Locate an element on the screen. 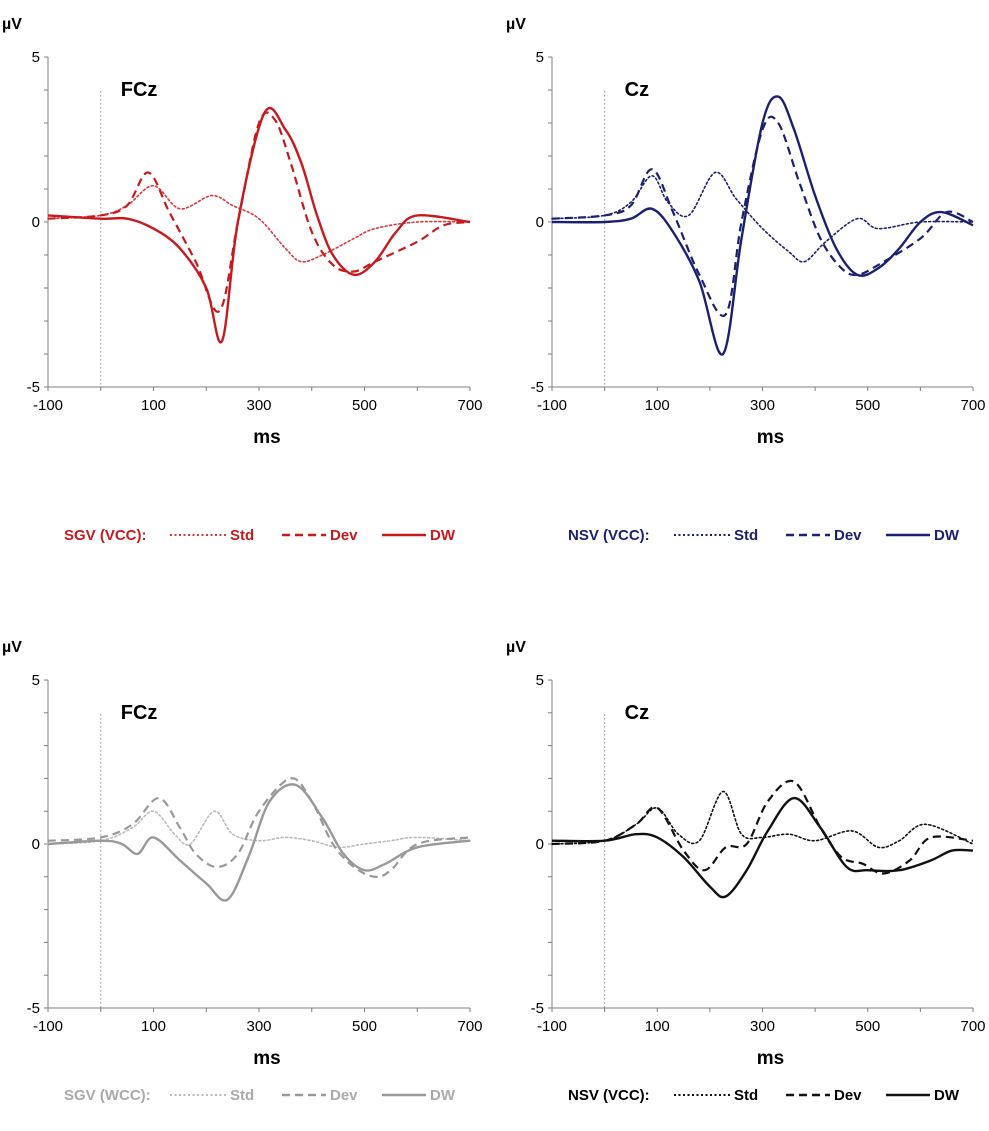 The image size is (989, 1131). legend-bottom-left: SGV (WCC): Std Dev DW is located at coordinates (260, 1095).